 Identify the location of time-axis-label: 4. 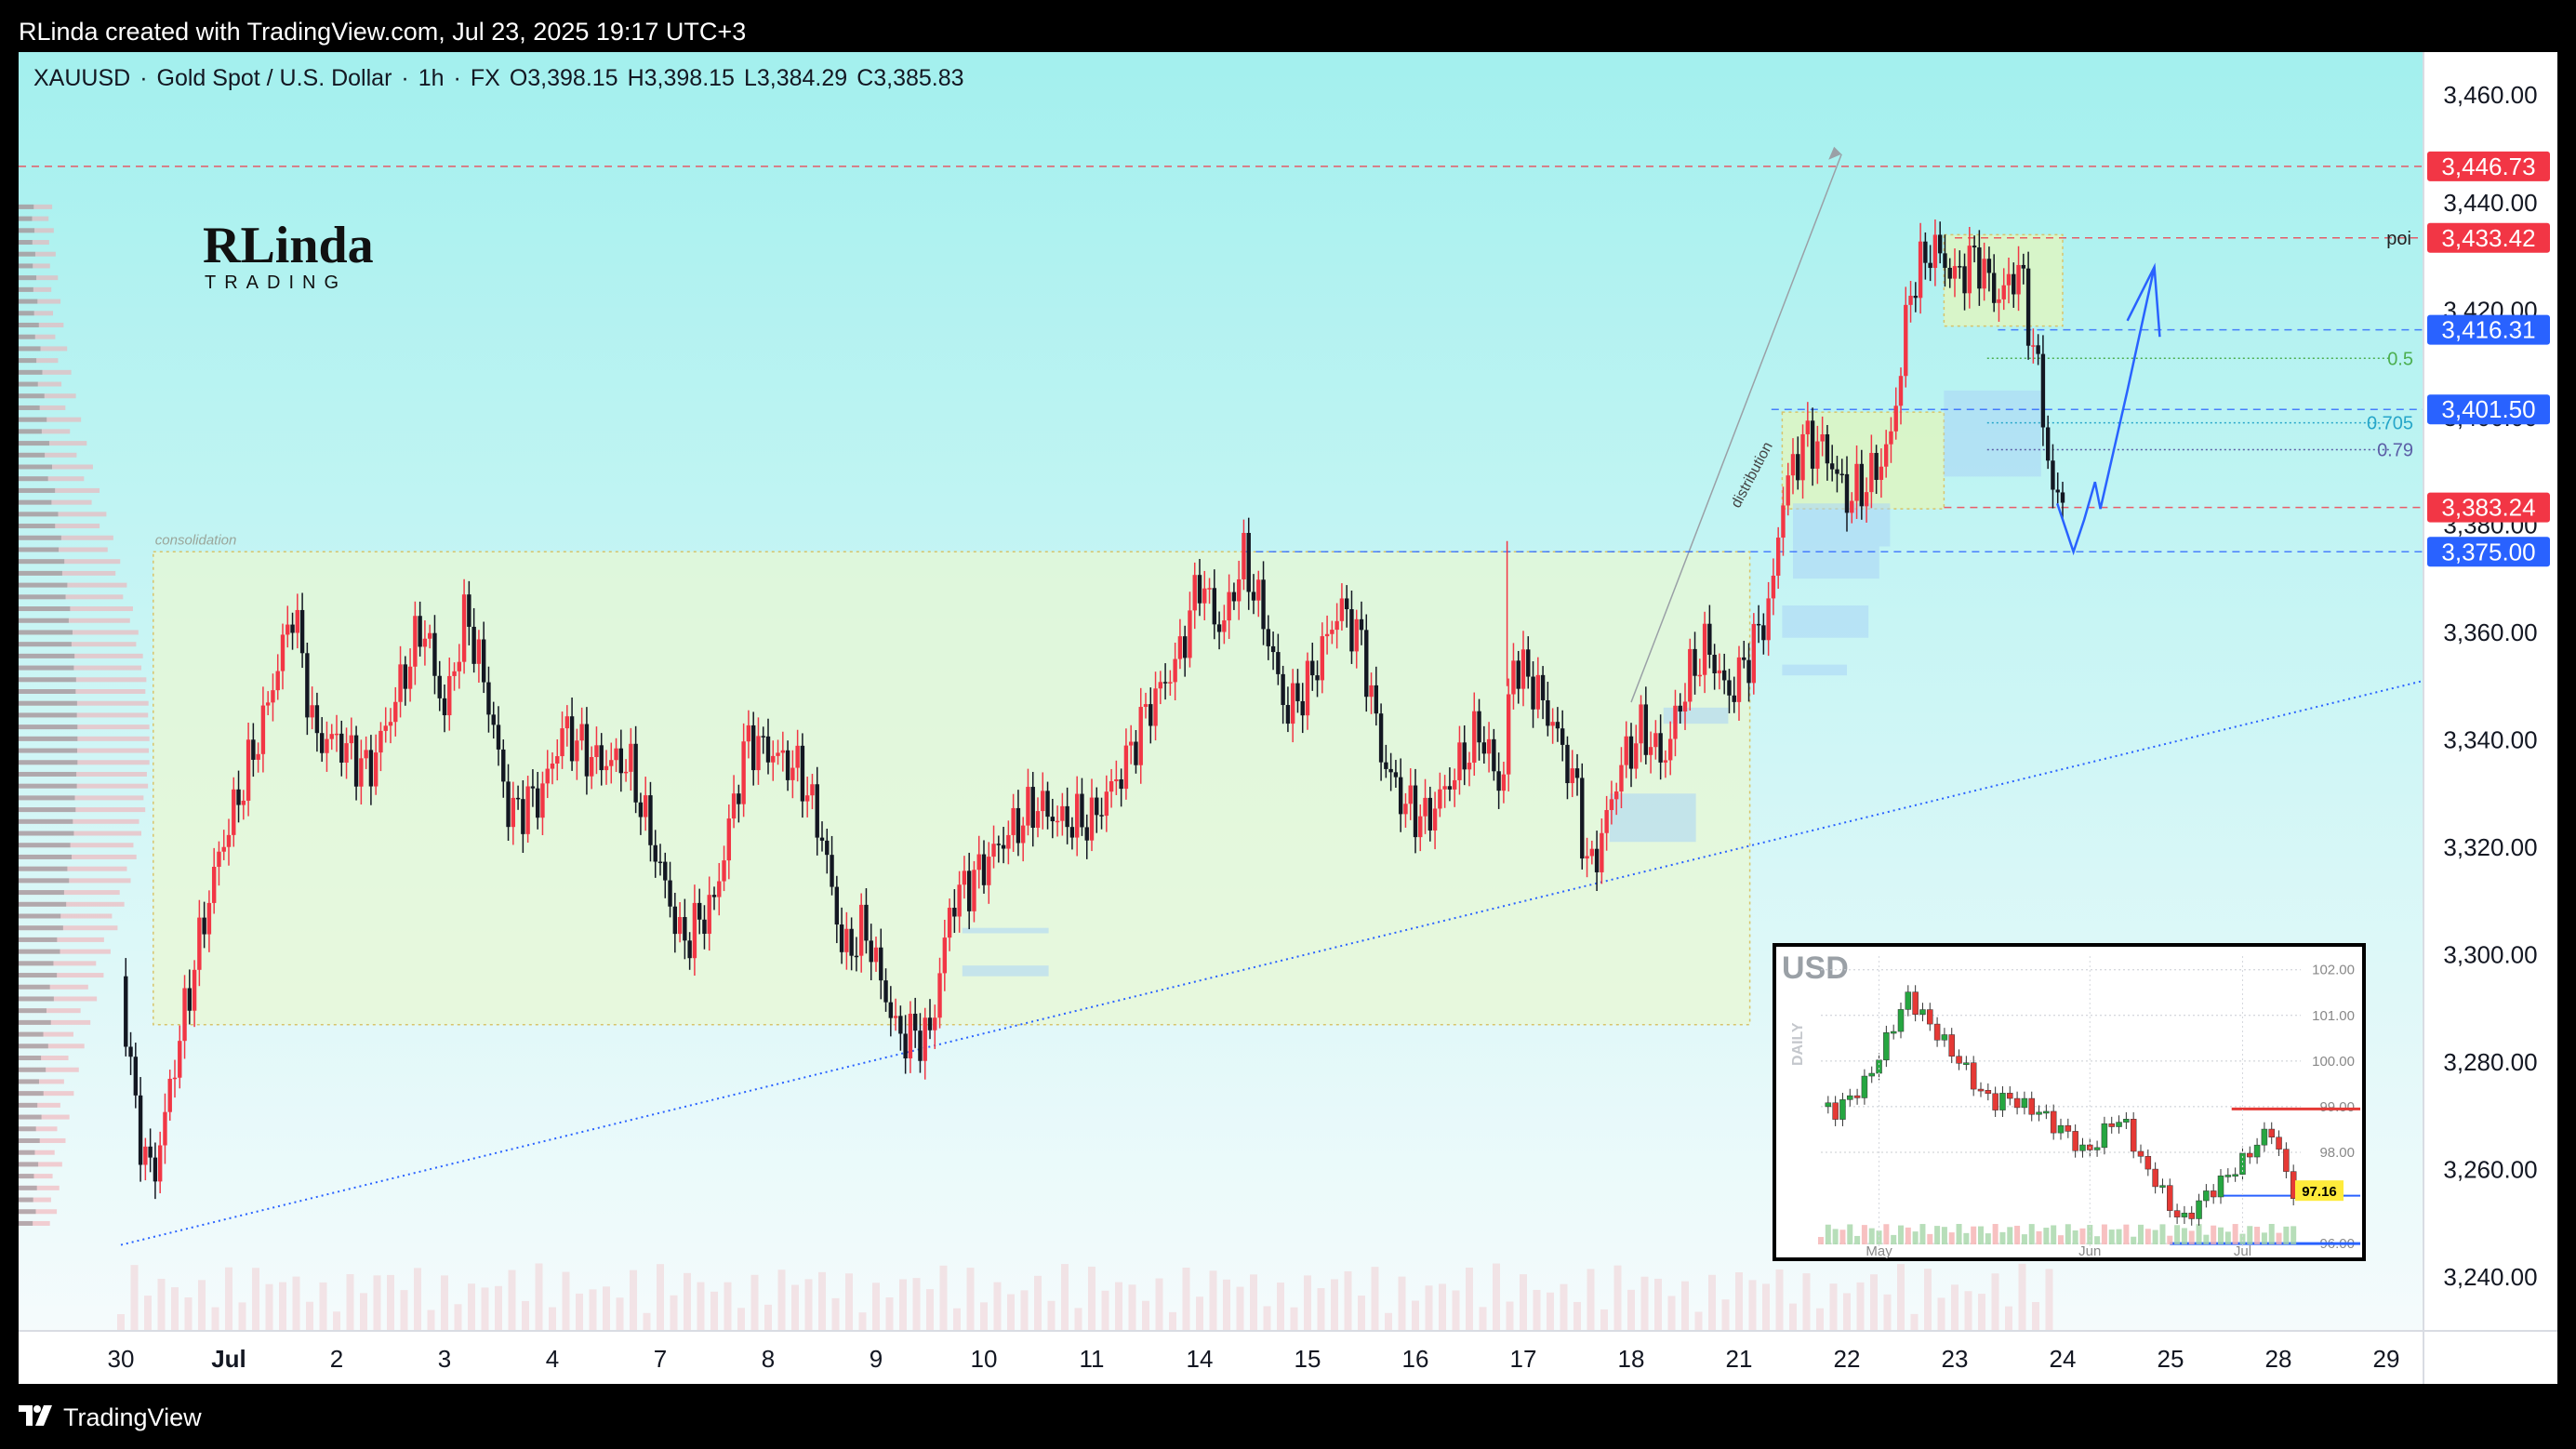
(552, 1359).